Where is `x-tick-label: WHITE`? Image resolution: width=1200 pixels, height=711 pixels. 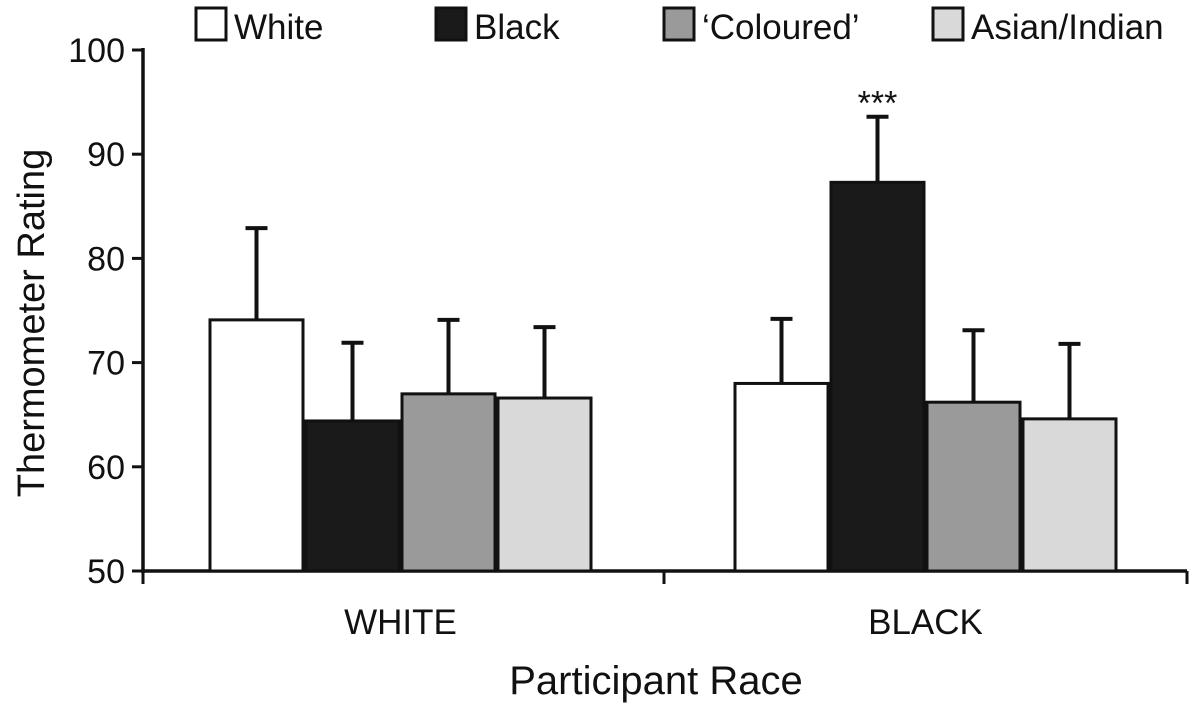 x-tick-label: WHITE is located at coordinates (400, 622).